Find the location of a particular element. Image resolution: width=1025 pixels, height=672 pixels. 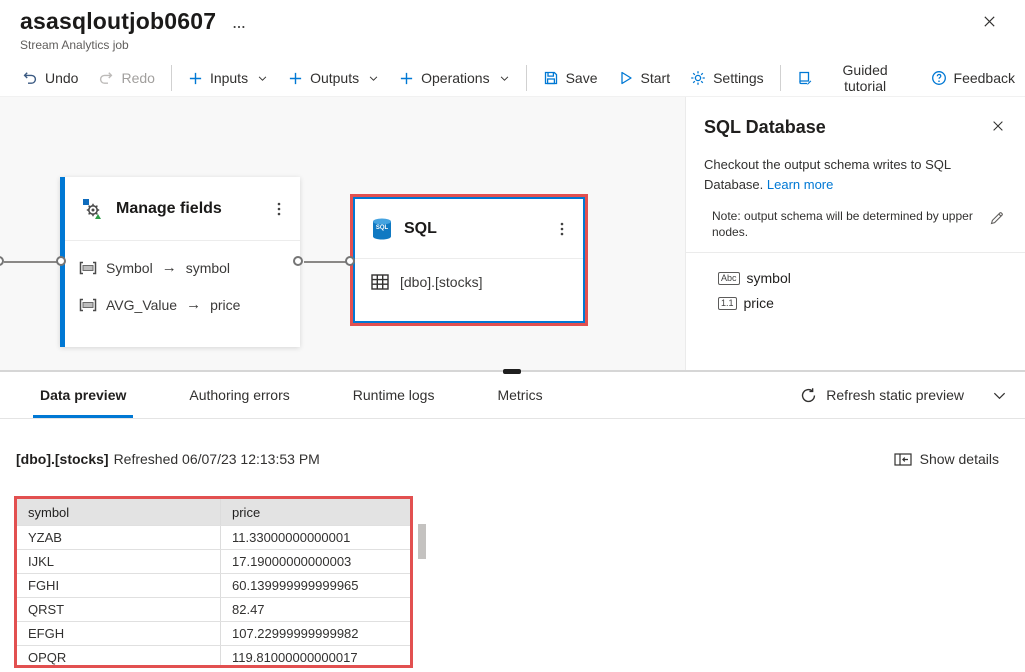

sql-table-row: [dbo].[stocks] is located at coordinates (469, 282).